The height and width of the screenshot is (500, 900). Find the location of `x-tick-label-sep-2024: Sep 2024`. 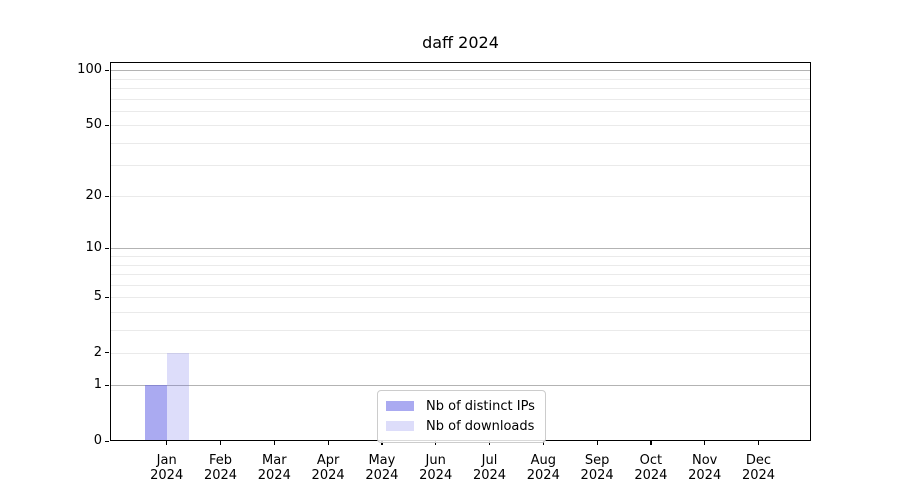

x-tick-label-sep-2024: Sep 2024 is located at coordinates (597, 468).